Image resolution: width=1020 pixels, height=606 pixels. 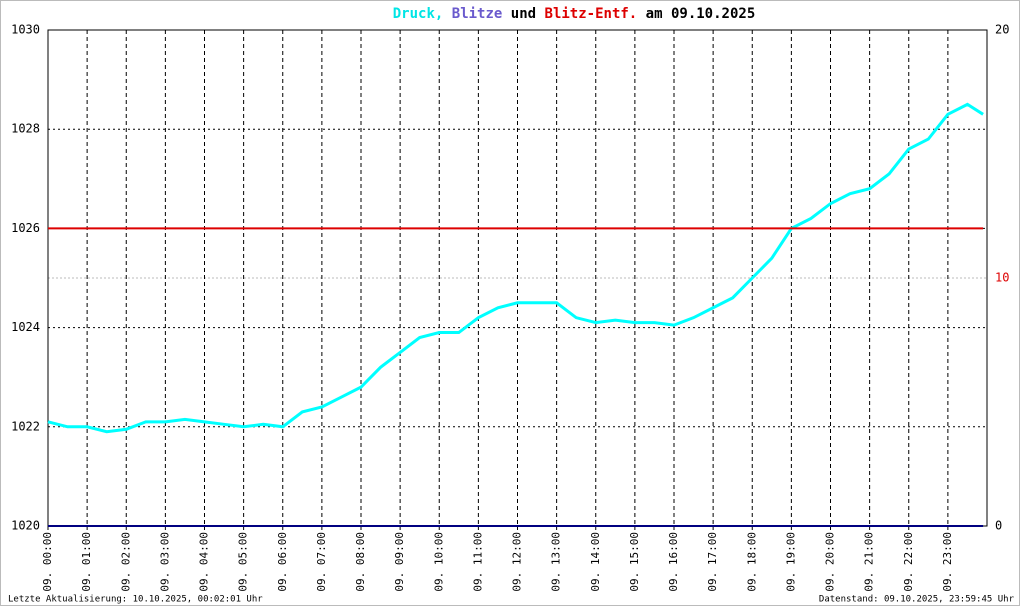 I want to click on title-part: am 09.10.2025, so click(x=701, y=14).